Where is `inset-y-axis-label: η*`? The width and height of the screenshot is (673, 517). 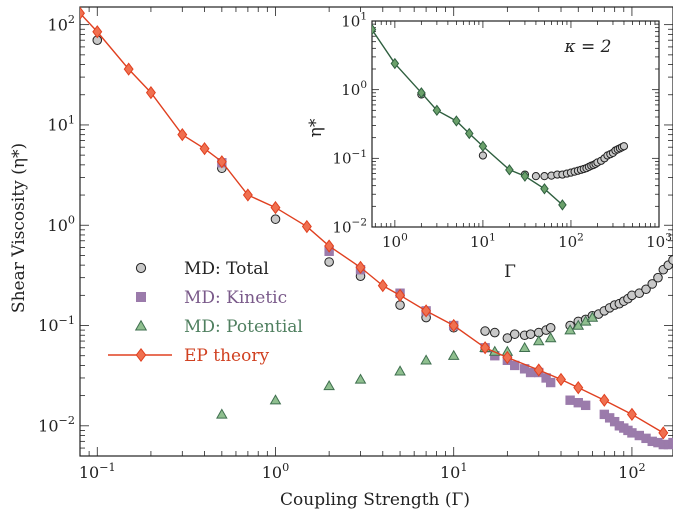 inset-y-axis-label: η* is located at coordinates (316, 127).